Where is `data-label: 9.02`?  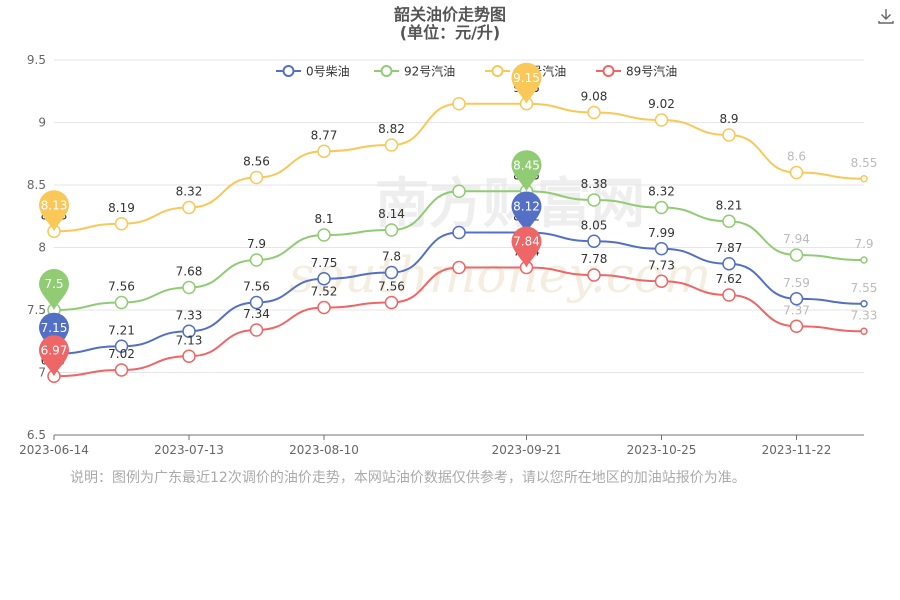 data-label: 9.02 is located at coordinates (661, 104).